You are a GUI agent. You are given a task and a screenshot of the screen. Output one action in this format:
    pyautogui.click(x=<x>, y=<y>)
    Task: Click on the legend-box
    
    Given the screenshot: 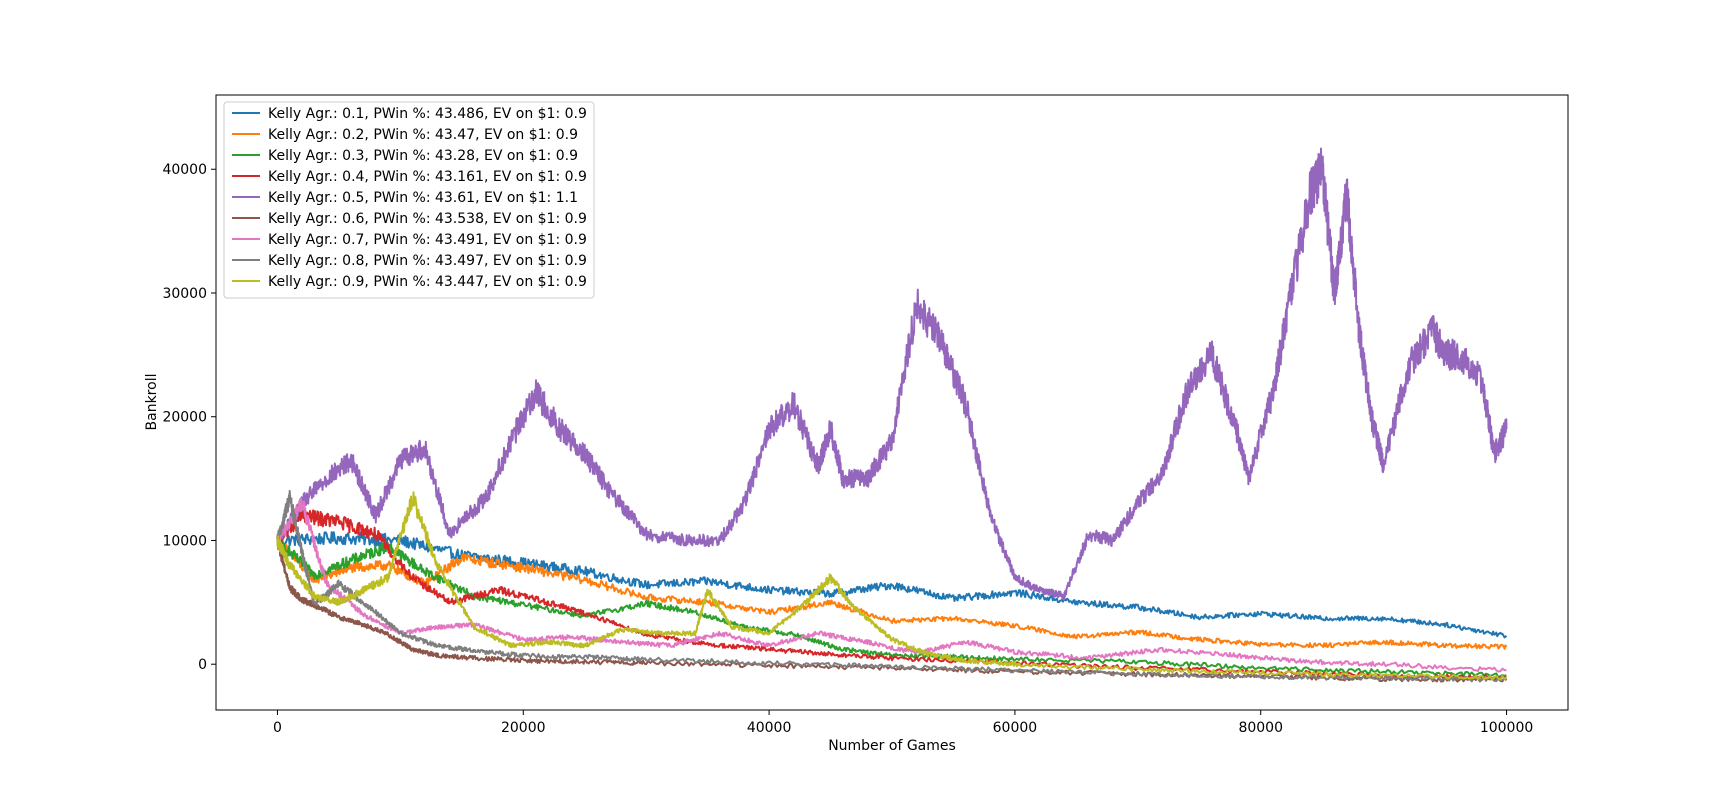 What is the action you would take?
    pyautogui.click(x=409, y=200)
    